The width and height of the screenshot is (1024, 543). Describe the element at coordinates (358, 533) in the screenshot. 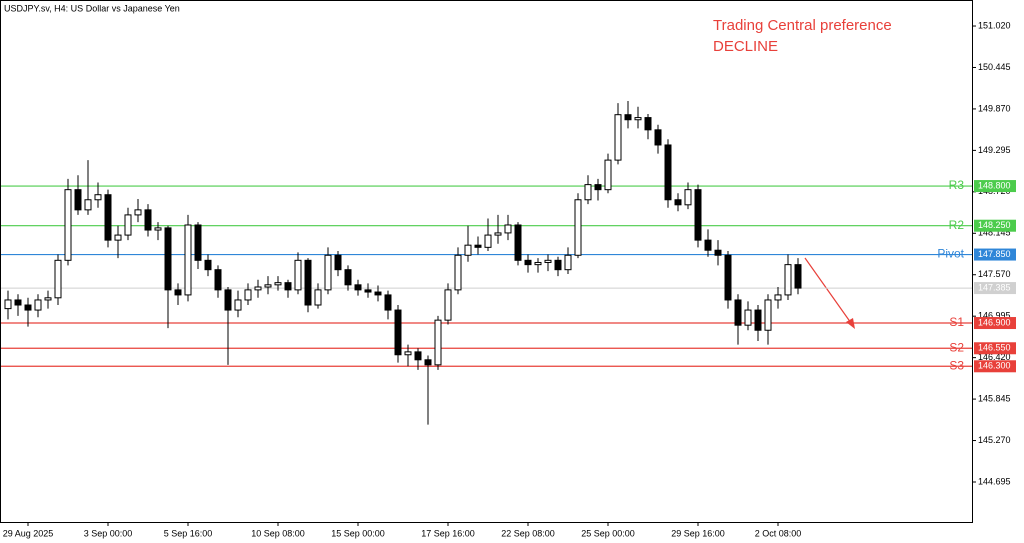

I see `x-tick-label: 15 Sep 00:00` at that location.